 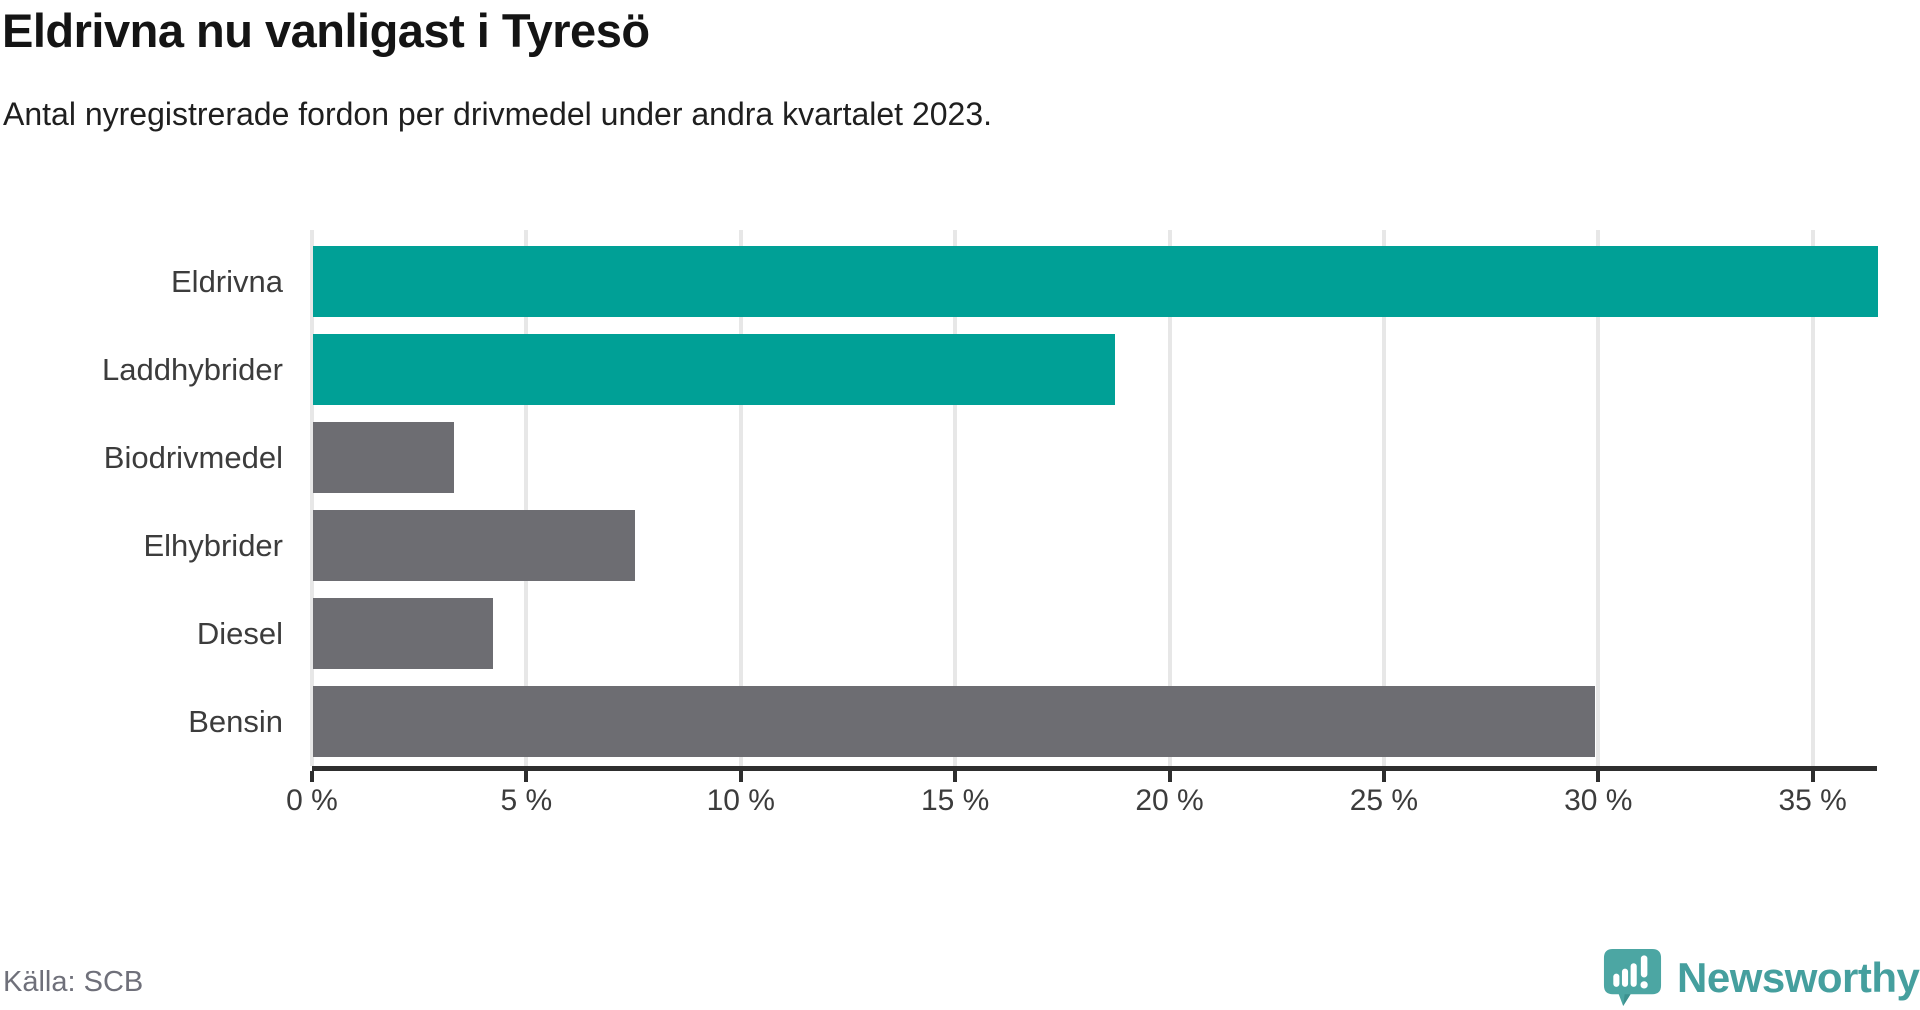 What do you see at coordinates (1384, 800) in the screenshot?
I see `x-tick-label: 25 %` at bounding box center [1384, 800].